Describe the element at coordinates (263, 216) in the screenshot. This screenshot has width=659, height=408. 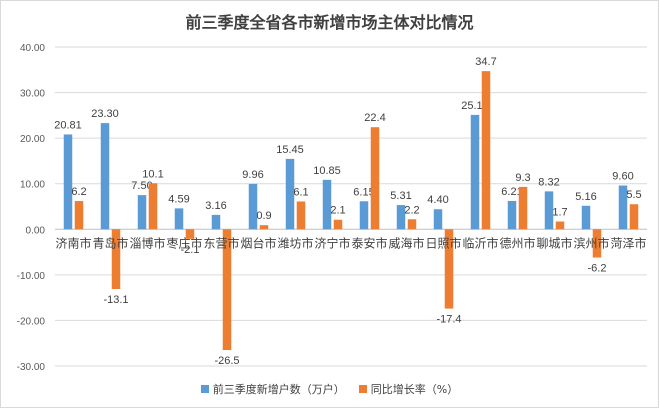
I see `data-label-series2: 0.9` at that location.